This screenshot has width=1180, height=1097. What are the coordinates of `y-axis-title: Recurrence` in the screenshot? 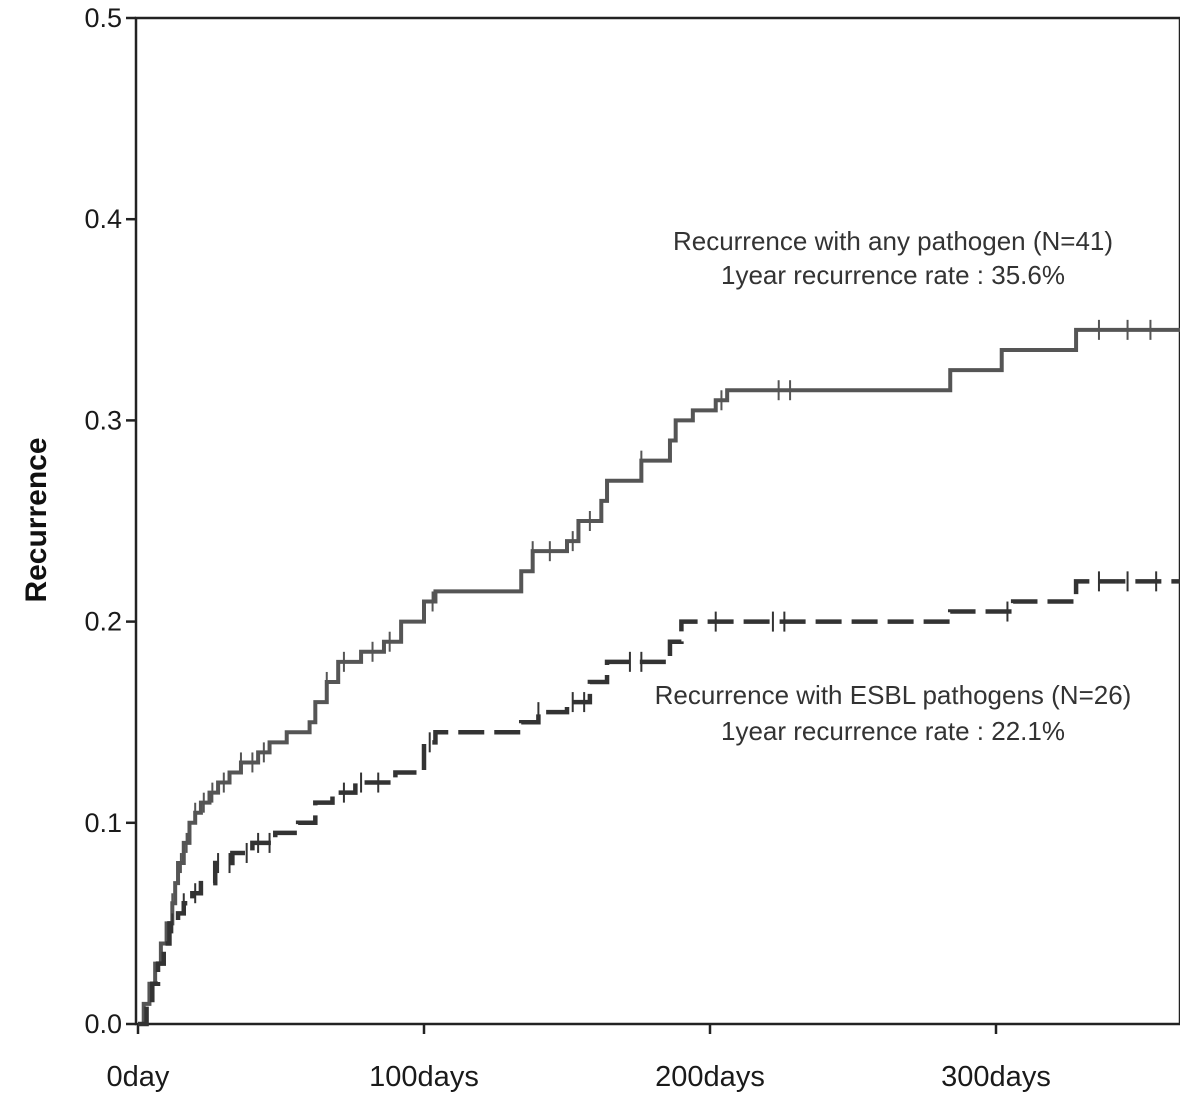 It's located at (36, 519).